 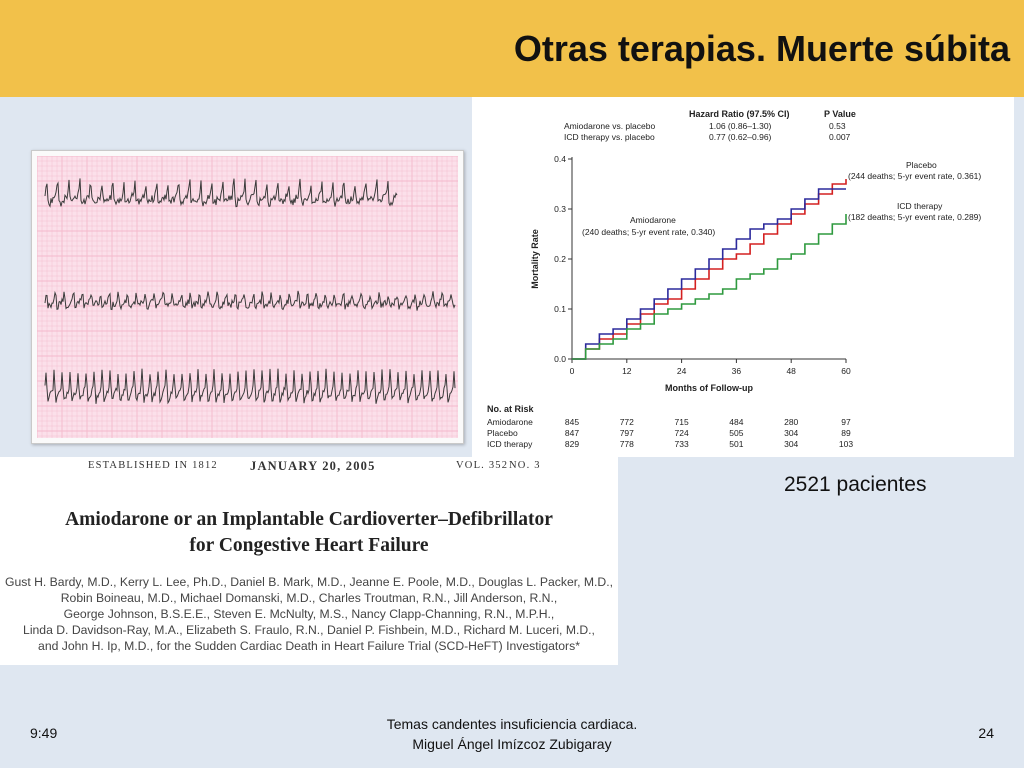 What do you see at coordinates (512, 744) in the screenshot?
I see `footer-author: Miguel Ángel Imízcoz Zubigaray` at bounding box center [512, 744].